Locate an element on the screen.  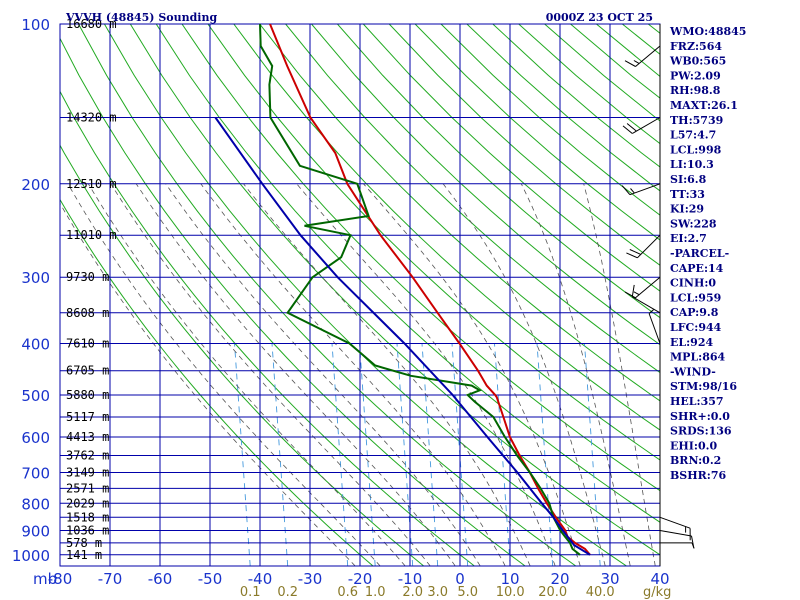
index-item: CINH:0 is located at coordinates (693, 283).